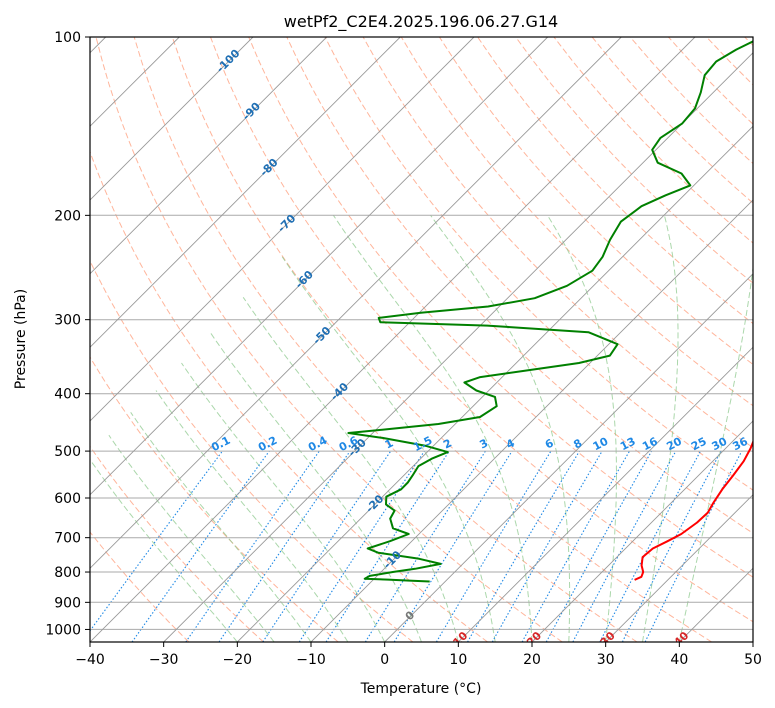  Describe the element at coordinates (753, 660) in the screenshot. I see `x-tick-label: 50` at that location.